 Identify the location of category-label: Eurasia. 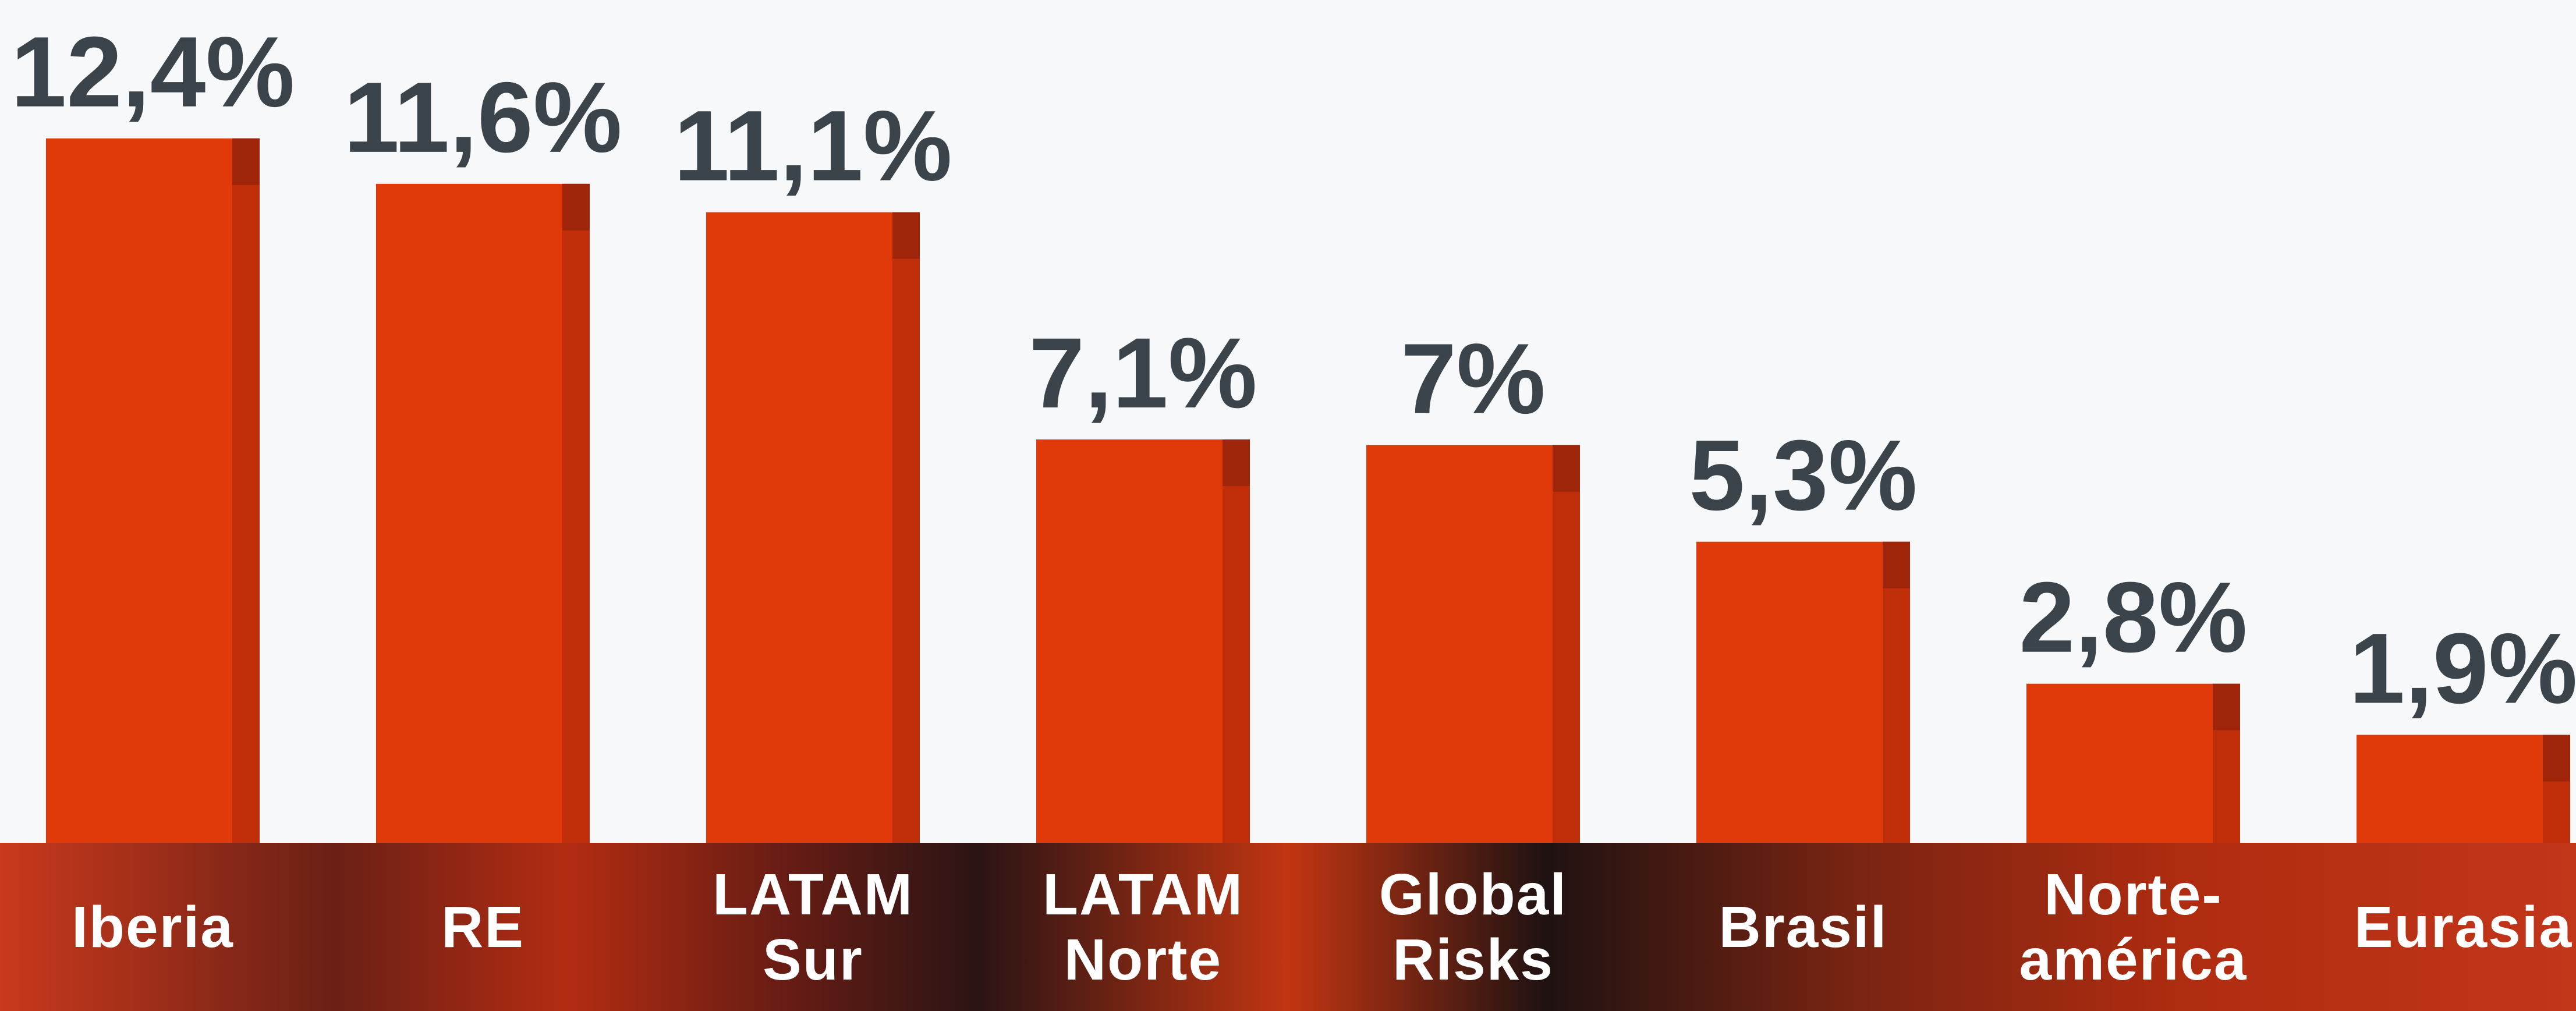
(2463, 927).